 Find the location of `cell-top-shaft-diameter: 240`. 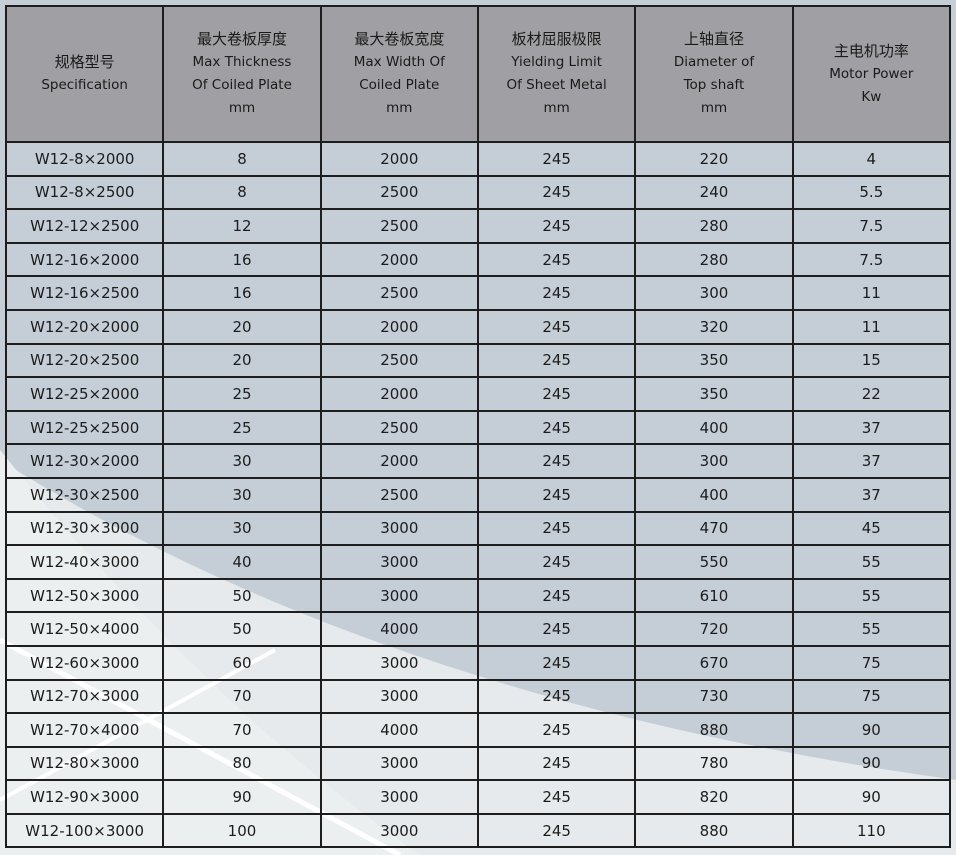

cell-top-shaft-diameter: 240 is located at coordinates (714, 192).